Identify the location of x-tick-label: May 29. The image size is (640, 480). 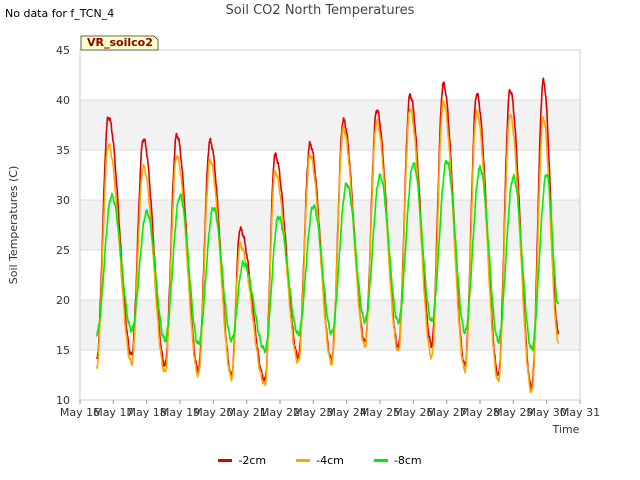
(513, 412).